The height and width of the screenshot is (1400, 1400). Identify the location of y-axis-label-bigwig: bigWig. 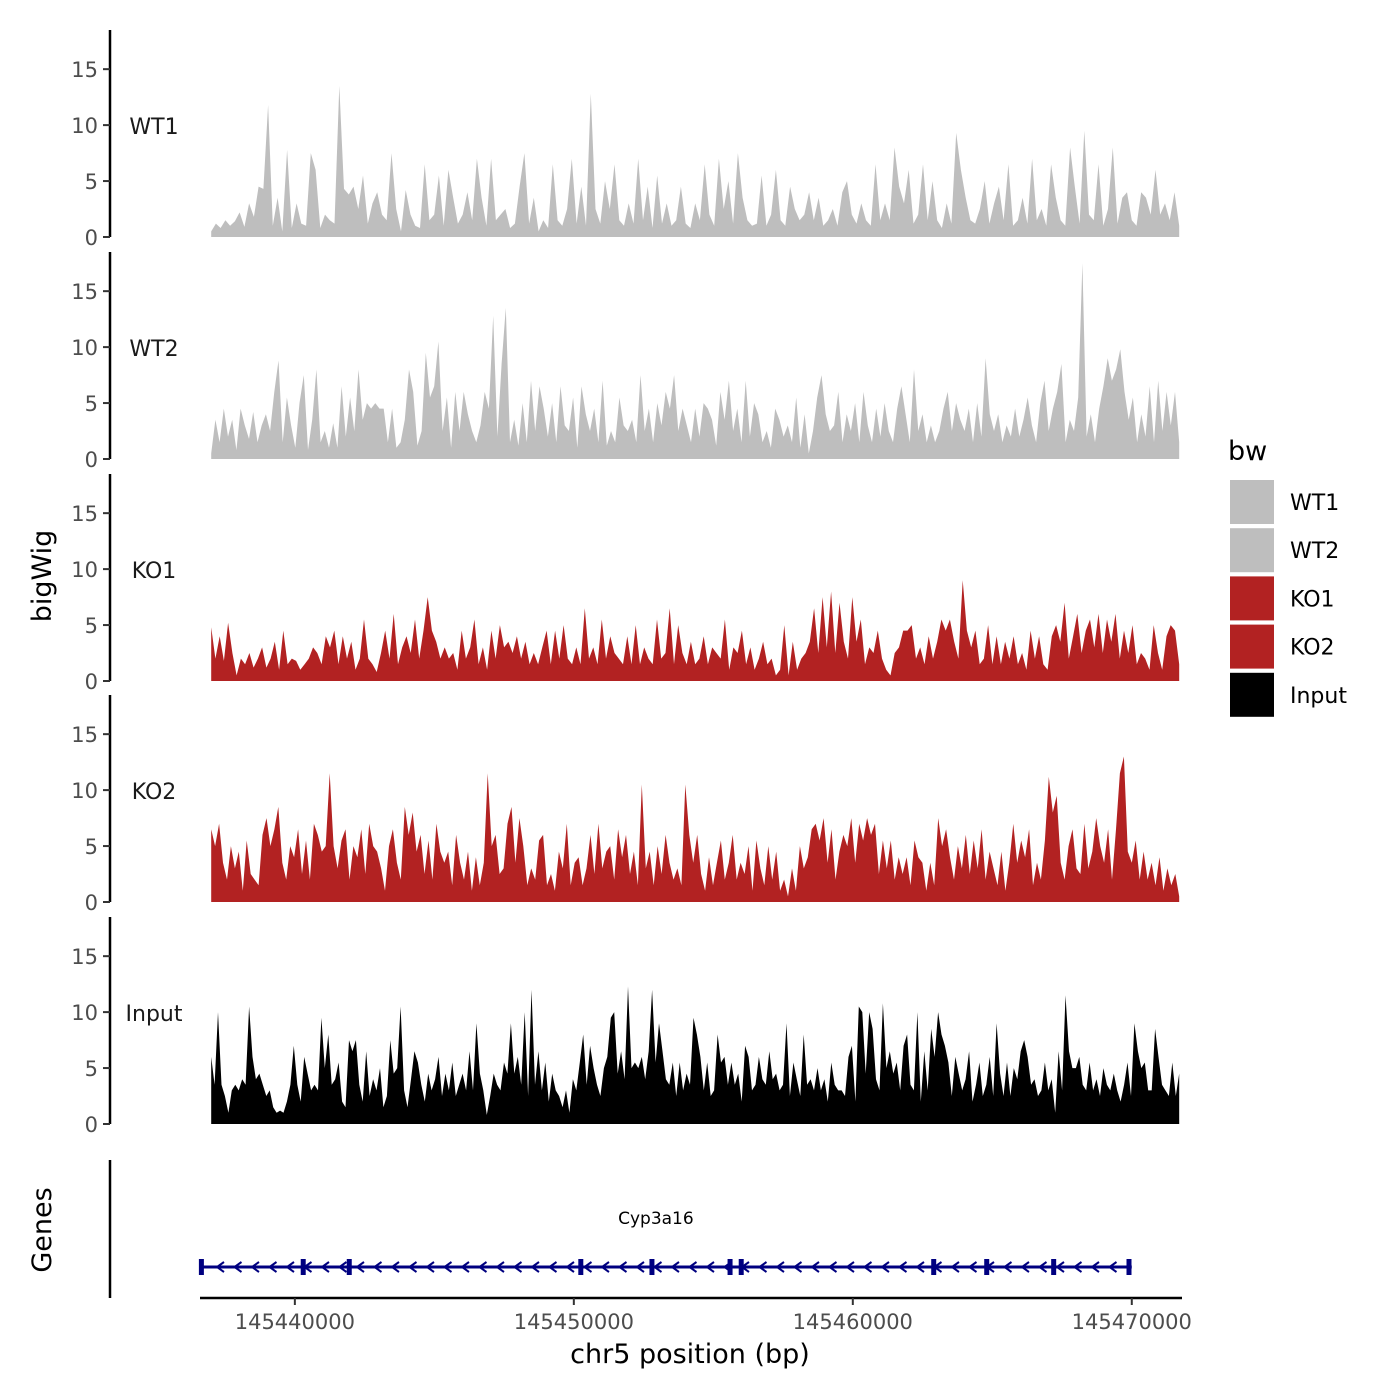
(42, 576).